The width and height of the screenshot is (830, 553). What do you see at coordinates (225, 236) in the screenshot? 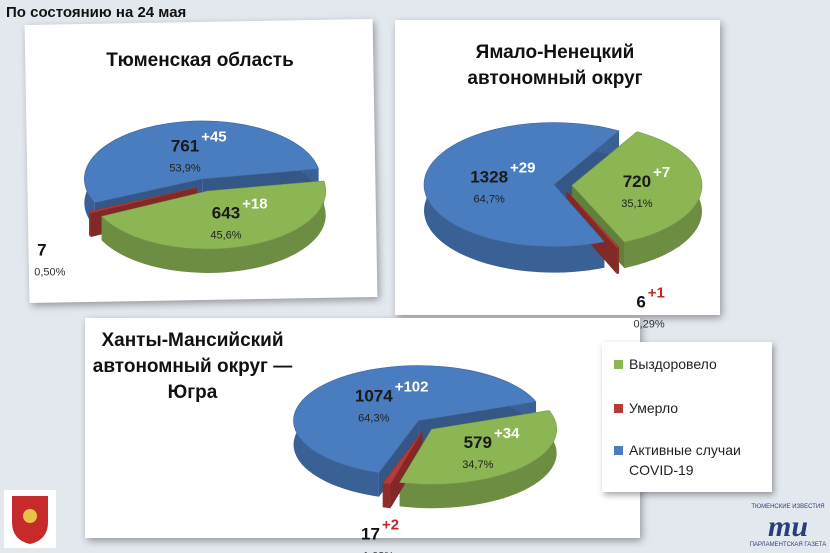
I see `percent-label: 45,6%` at bounding box center [225, 236].